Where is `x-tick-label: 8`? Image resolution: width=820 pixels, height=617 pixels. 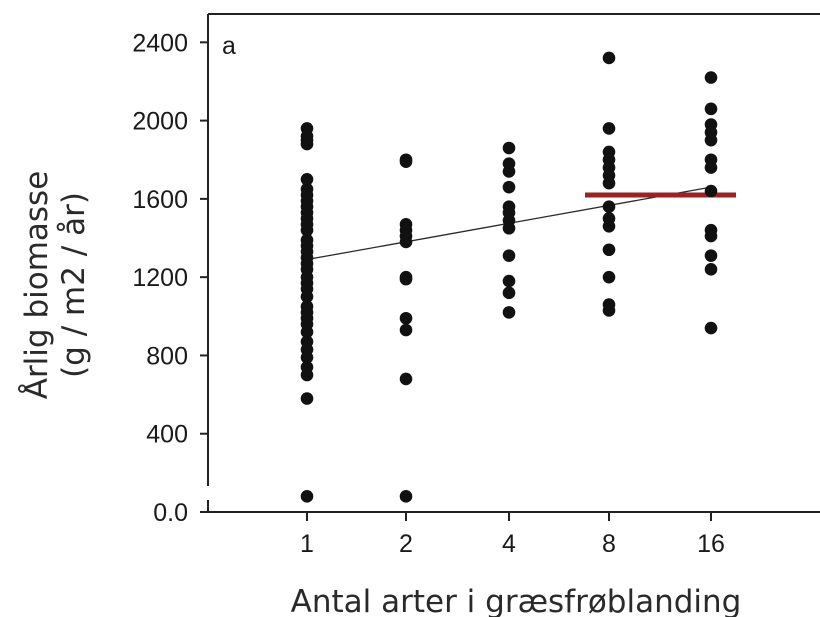 x-tick-label: 8 is located at coordinates (609, 544).